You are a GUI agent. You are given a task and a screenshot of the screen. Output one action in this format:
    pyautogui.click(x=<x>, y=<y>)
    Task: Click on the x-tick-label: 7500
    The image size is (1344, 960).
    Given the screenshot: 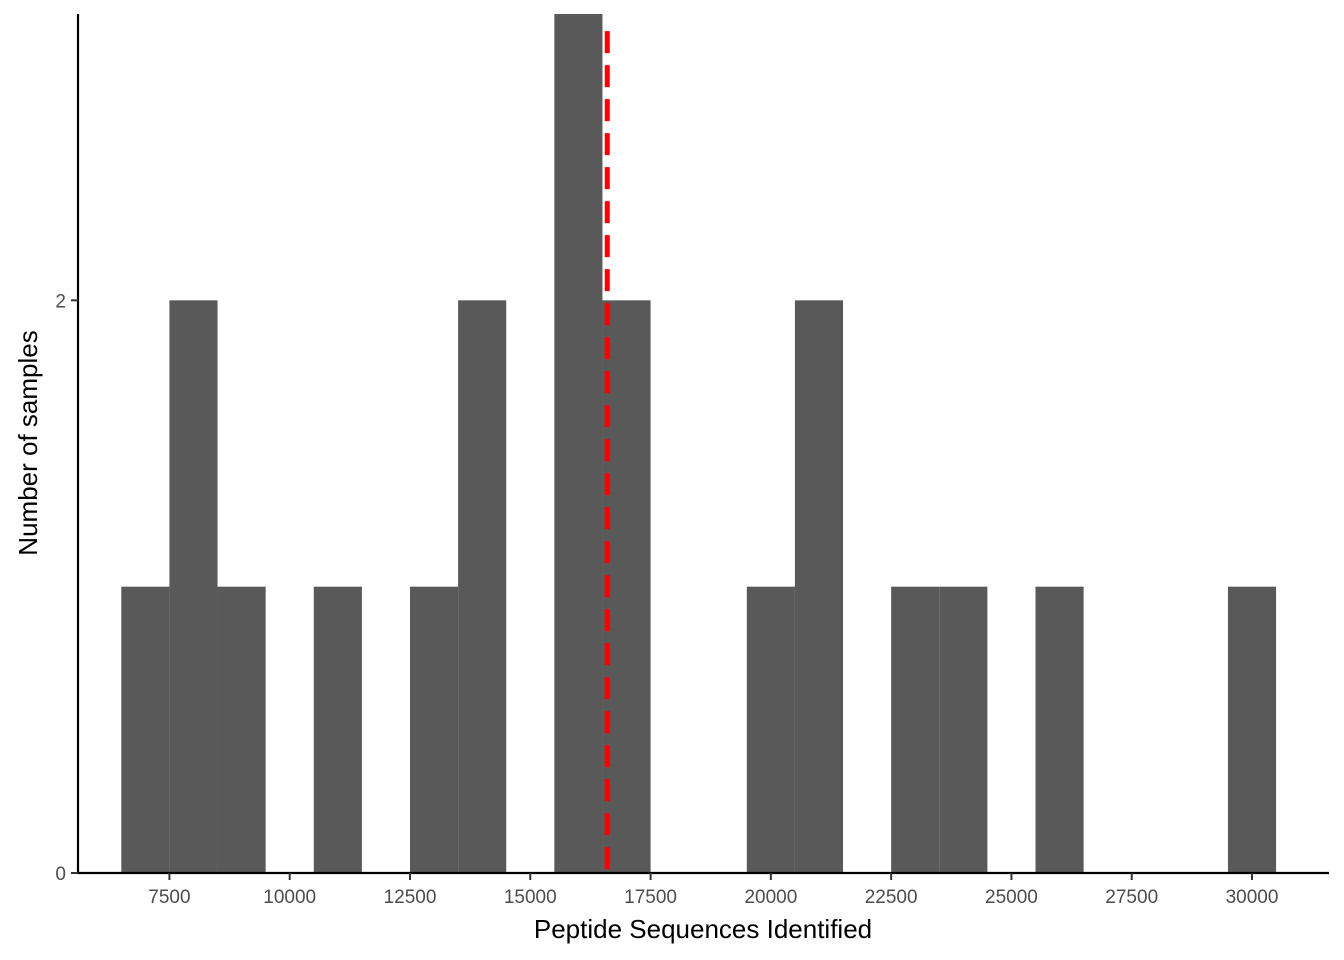 What is the action you would take?
    pyautogui.click(x=169, y=897)
    